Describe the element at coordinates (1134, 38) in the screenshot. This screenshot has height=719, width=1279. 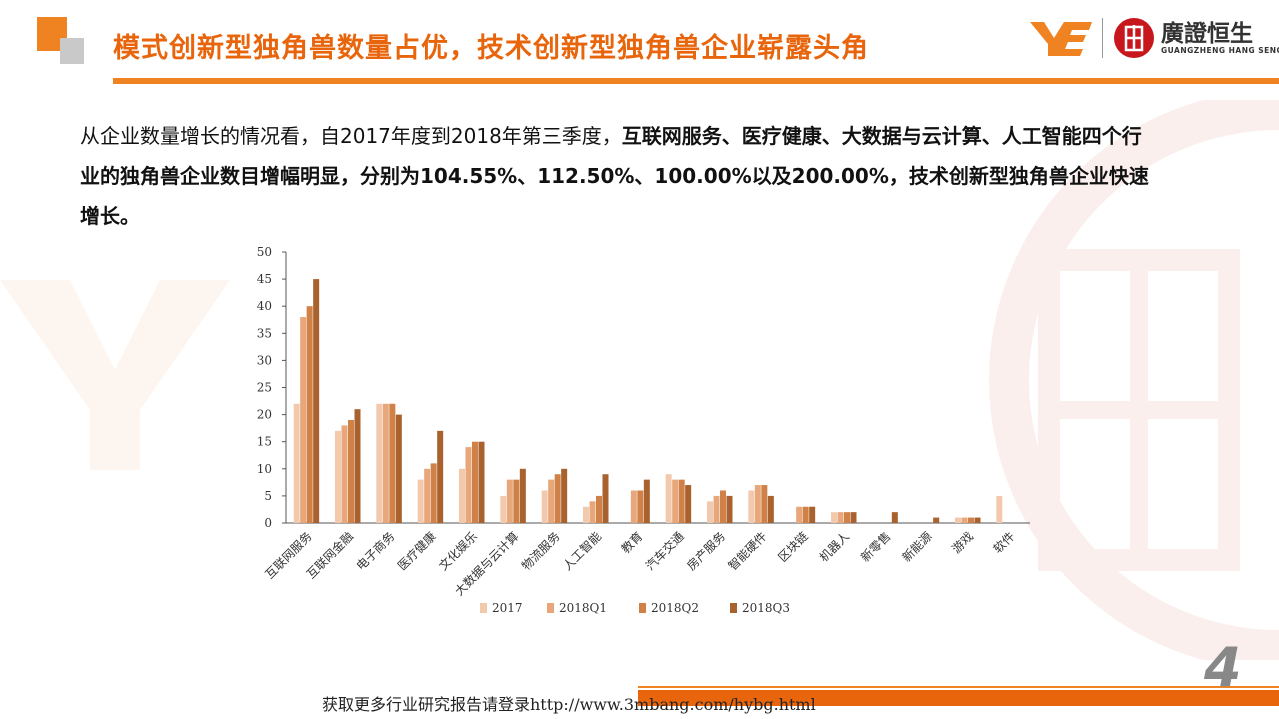
I see `seal-logo-icon` at that location.